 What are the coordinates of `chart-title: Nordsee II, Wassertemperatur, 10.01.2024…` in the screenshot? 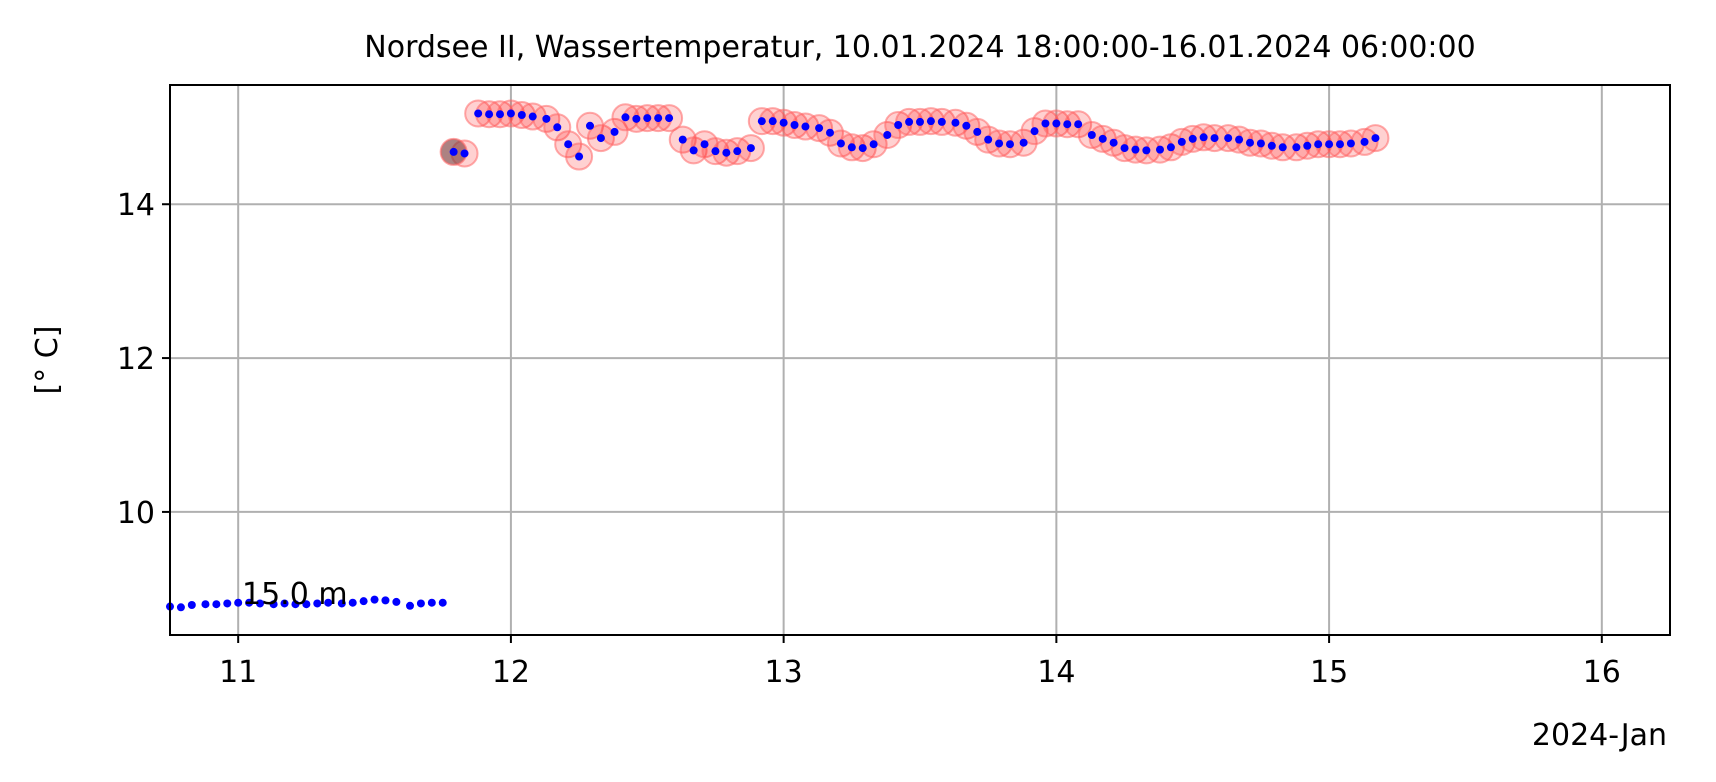 It's located at (919, 47).